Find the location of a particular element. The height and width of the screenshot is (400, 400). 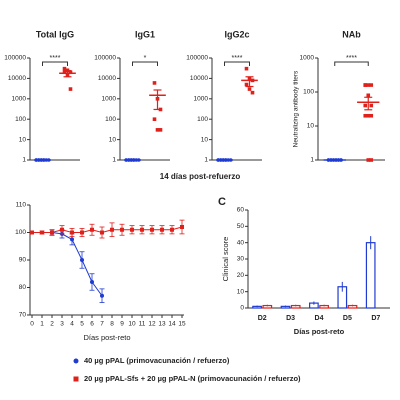

y-tick-label: 60 is located at coordinates (241, 210).